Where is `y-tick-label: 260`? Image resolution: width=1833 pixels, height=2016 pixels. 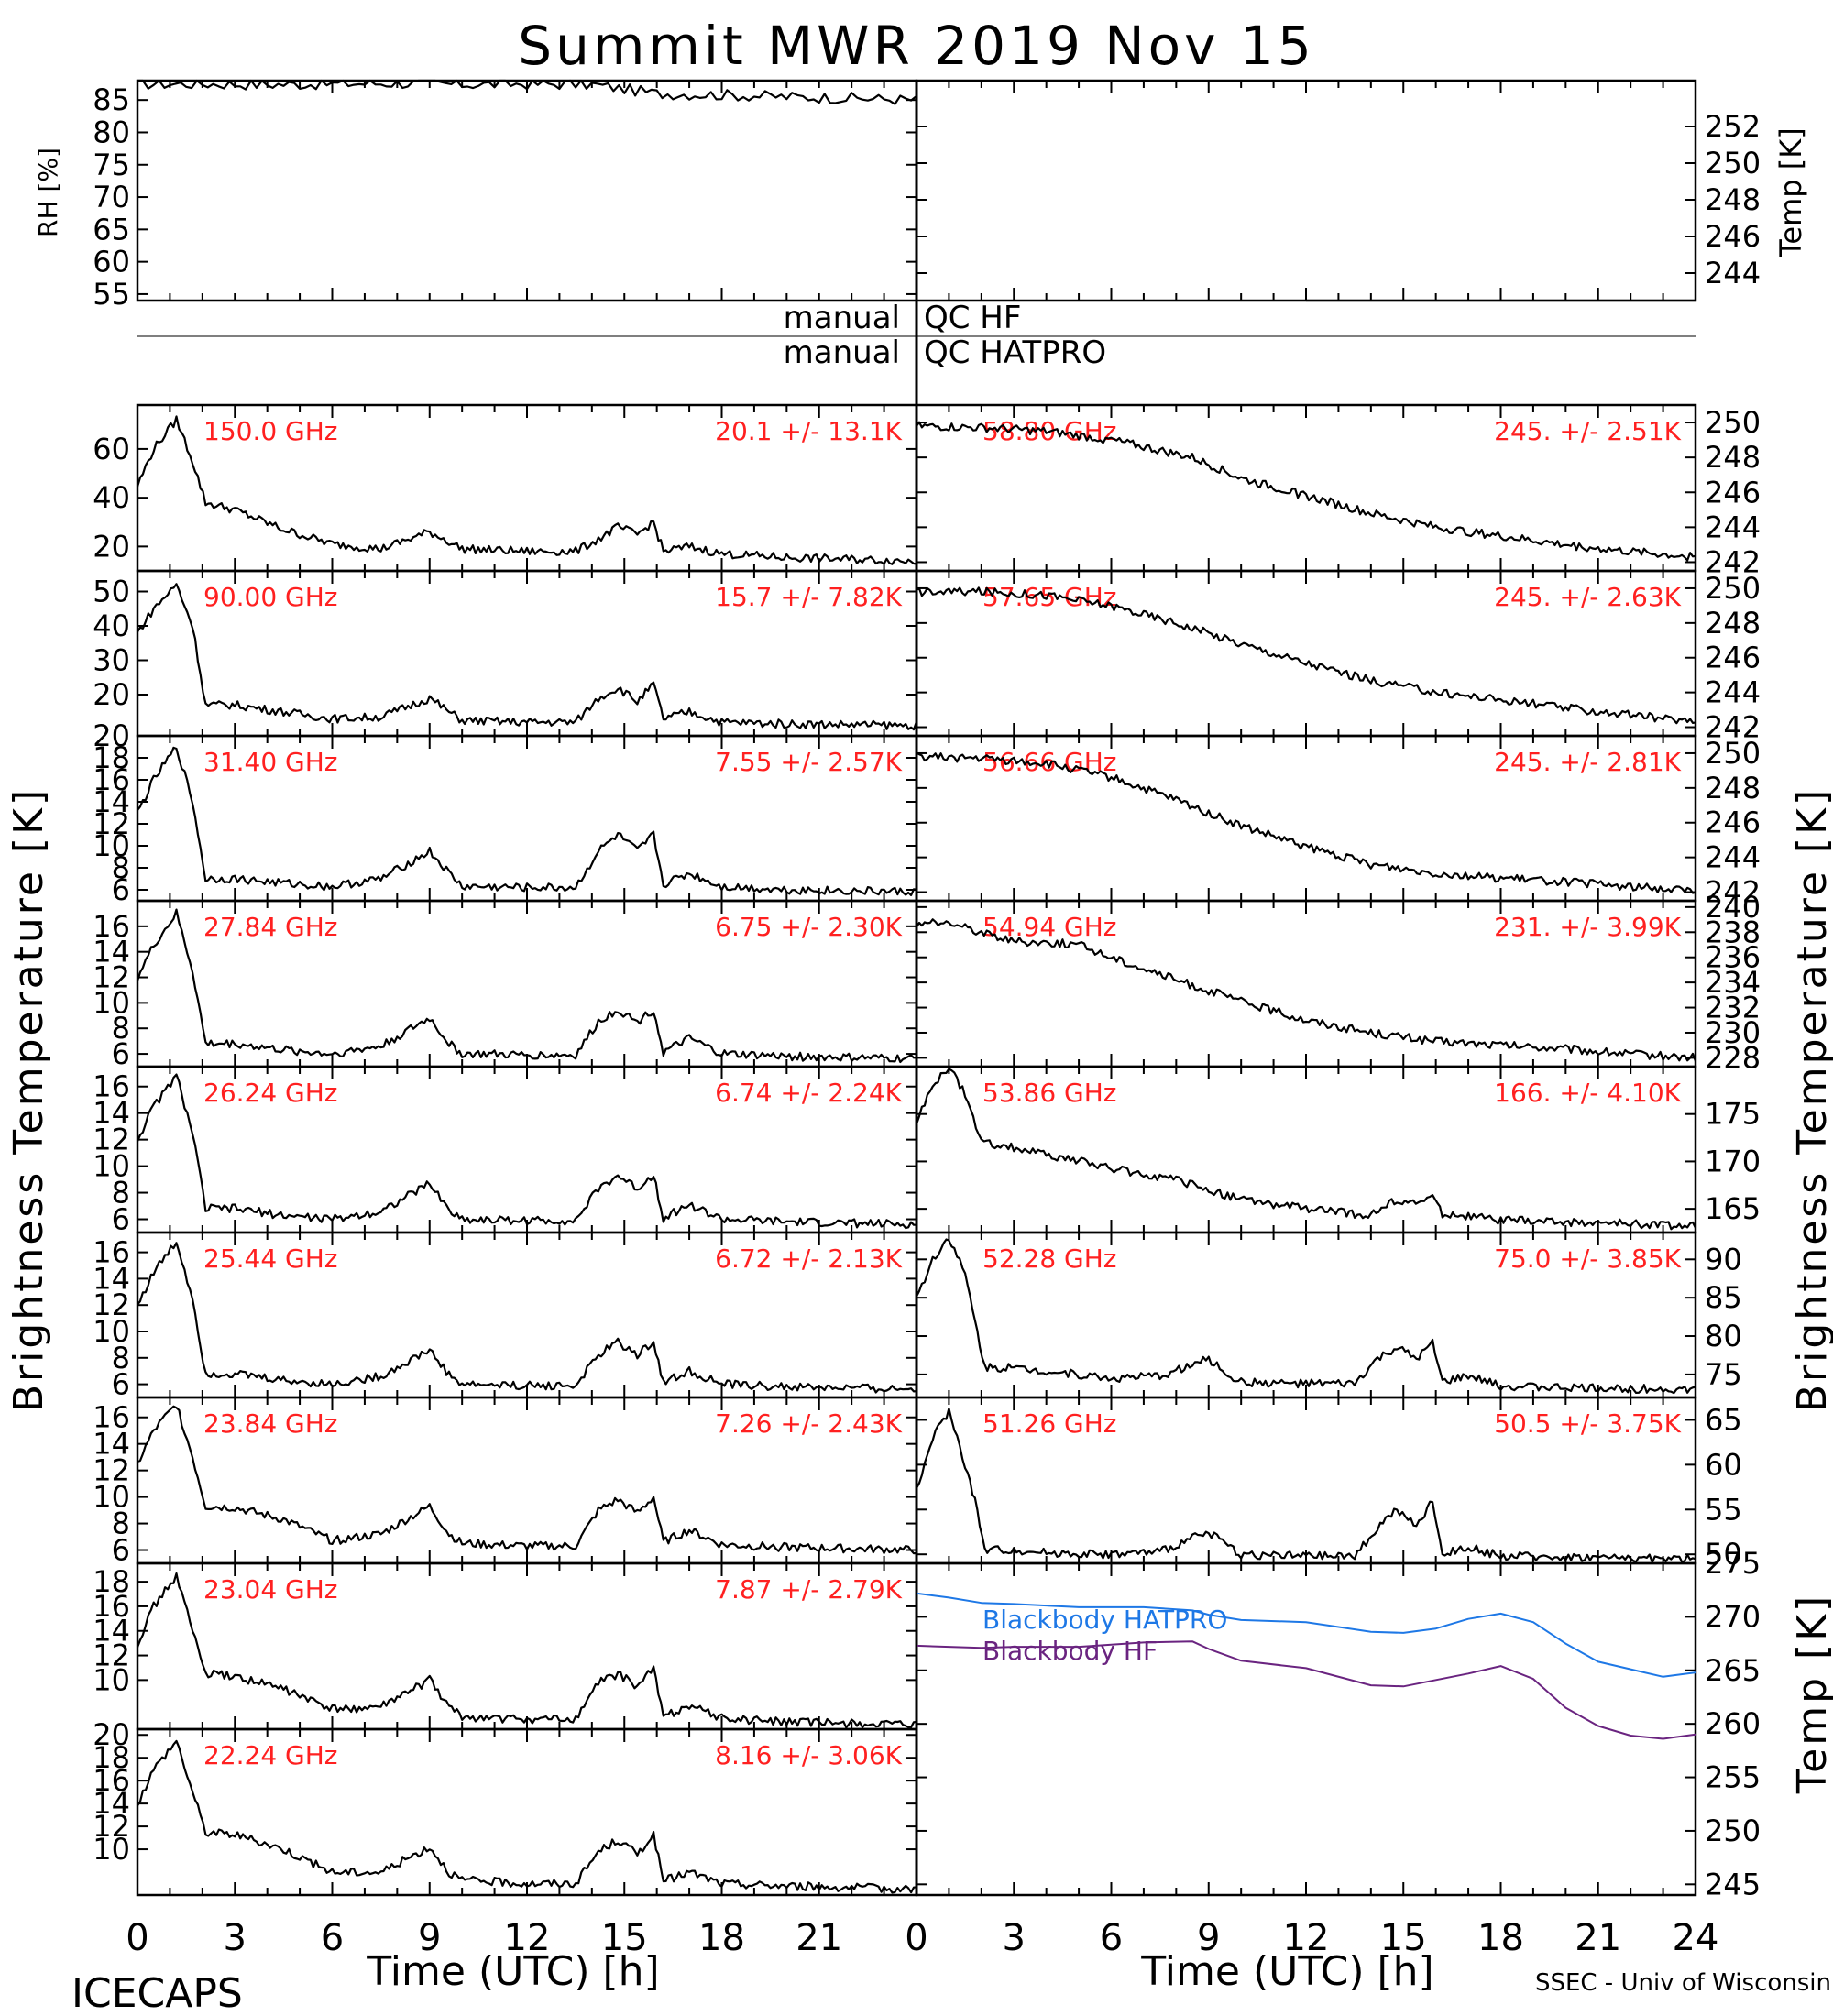
y-tick-label: 260 is located at coordinates (1733, 1723).